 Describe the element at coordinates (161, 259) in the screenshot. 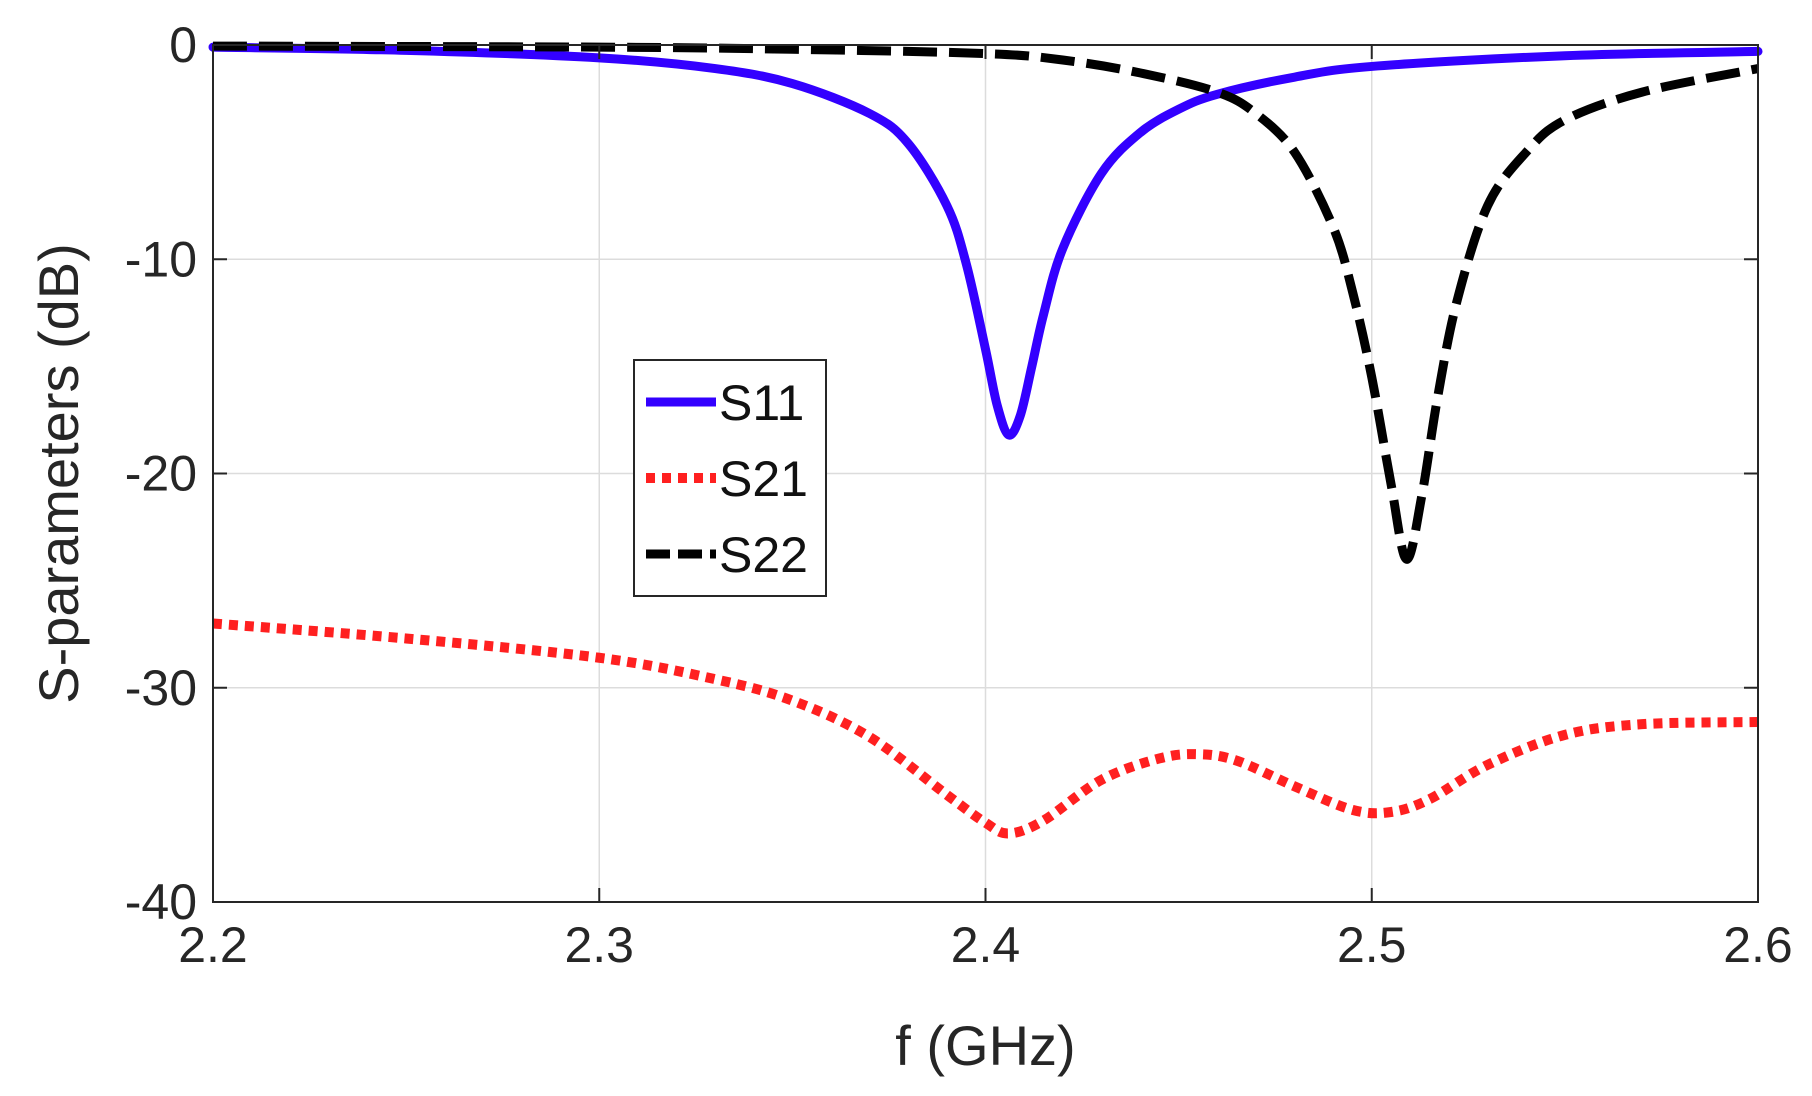

I see `y-tick-label: -10` at that location.